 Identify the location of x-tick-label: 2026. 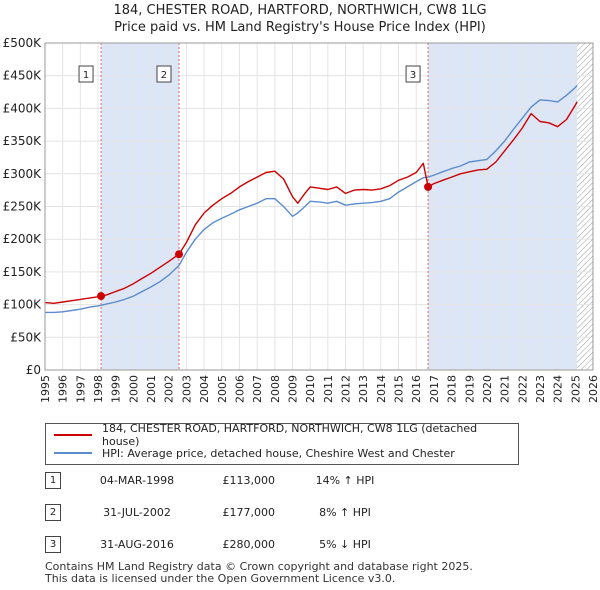
(593, 389).